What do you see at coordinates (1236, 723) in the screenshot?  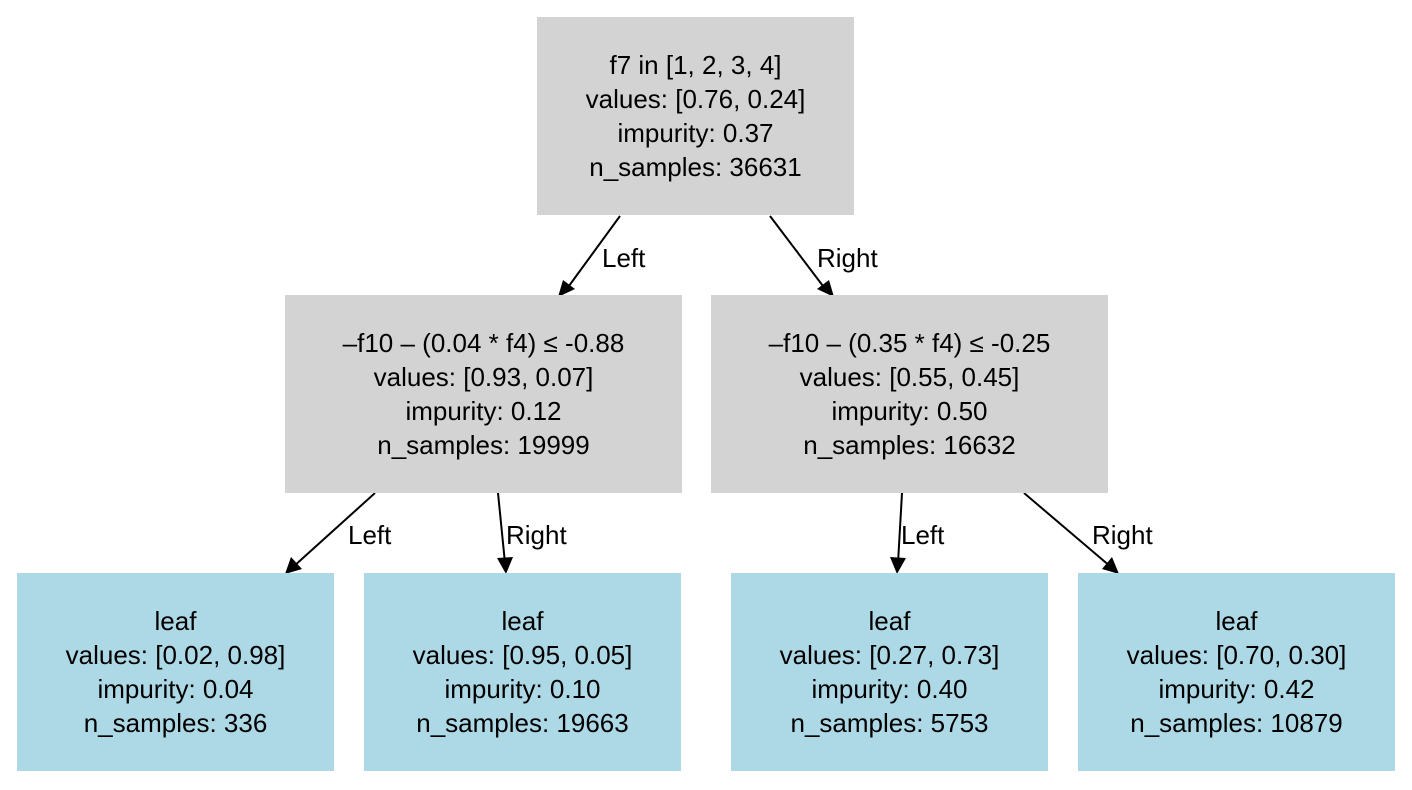 I see `node-n-samples: n_samples: 10879` at bounding box center [1236, 723].